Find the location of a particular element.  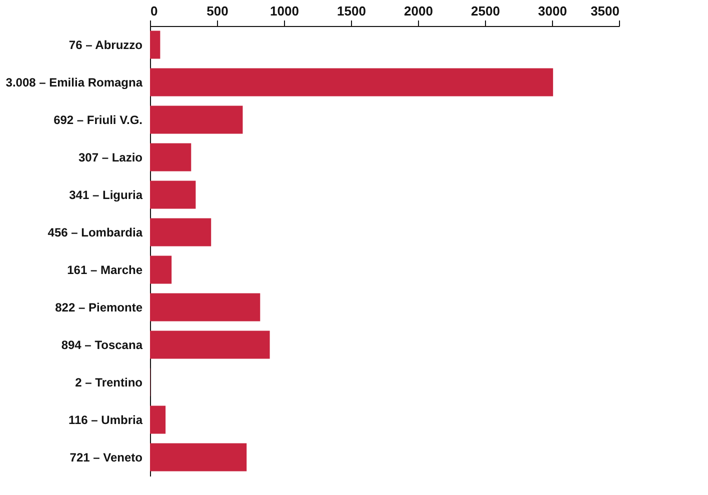

y-tick-label: 307 – Lazio is located at coordinates (110, 157).